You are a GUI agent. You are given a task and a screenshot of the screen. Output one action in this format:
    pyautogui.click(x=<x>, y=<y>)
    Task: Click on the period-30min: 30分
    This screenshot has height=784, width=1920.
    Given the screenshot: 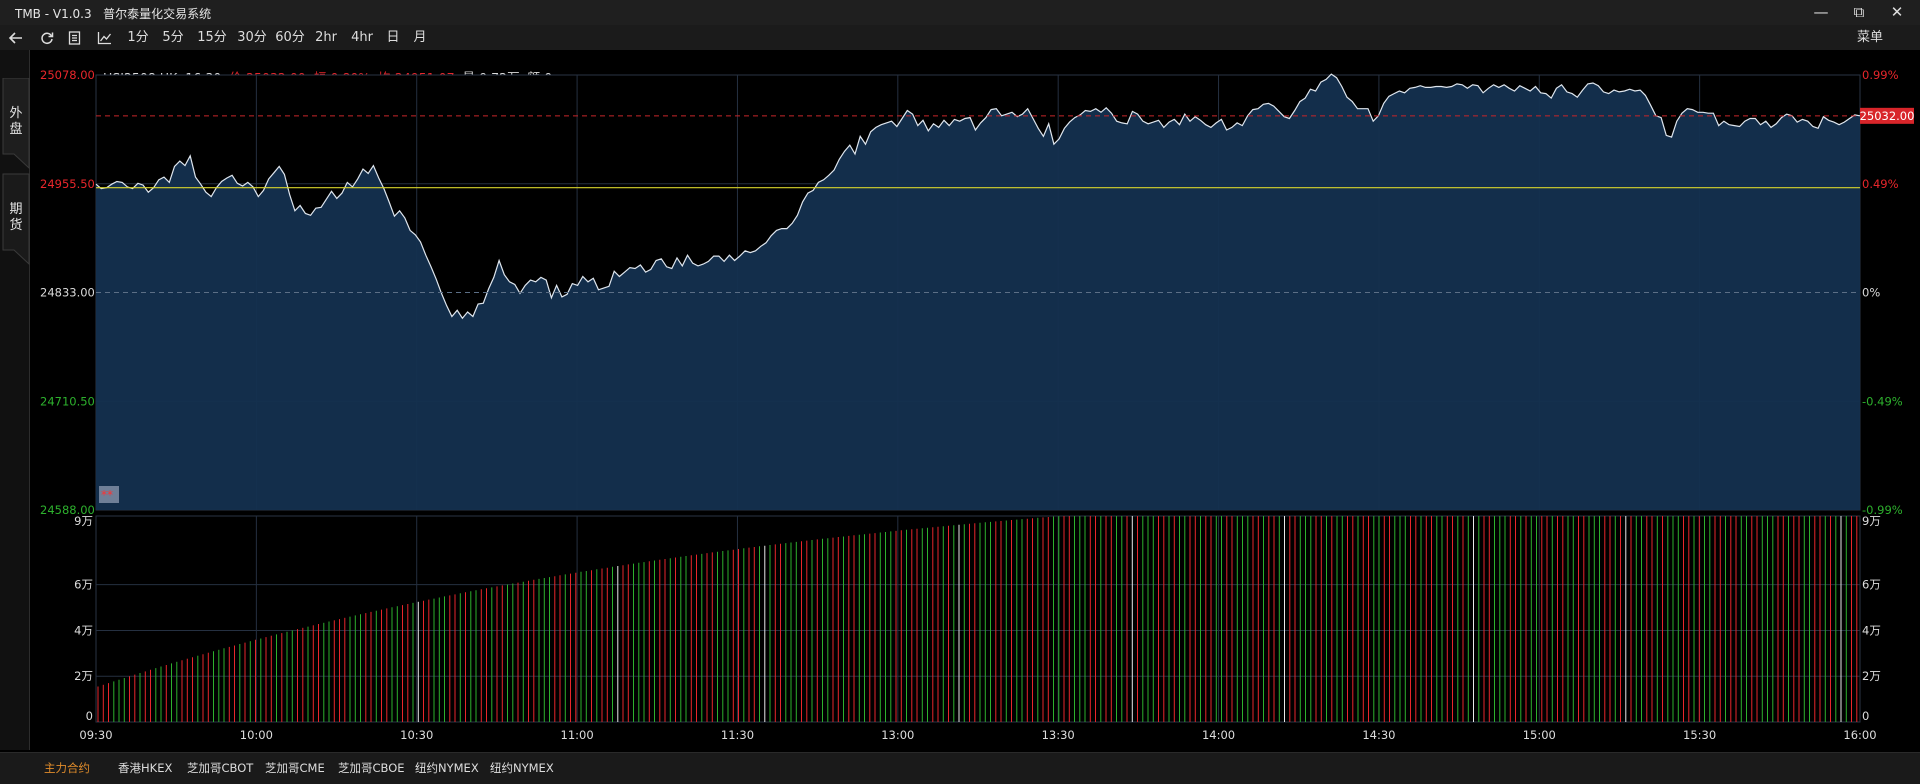 What is the action you would take?
    pyautogui.click(x=252, y=37)
    